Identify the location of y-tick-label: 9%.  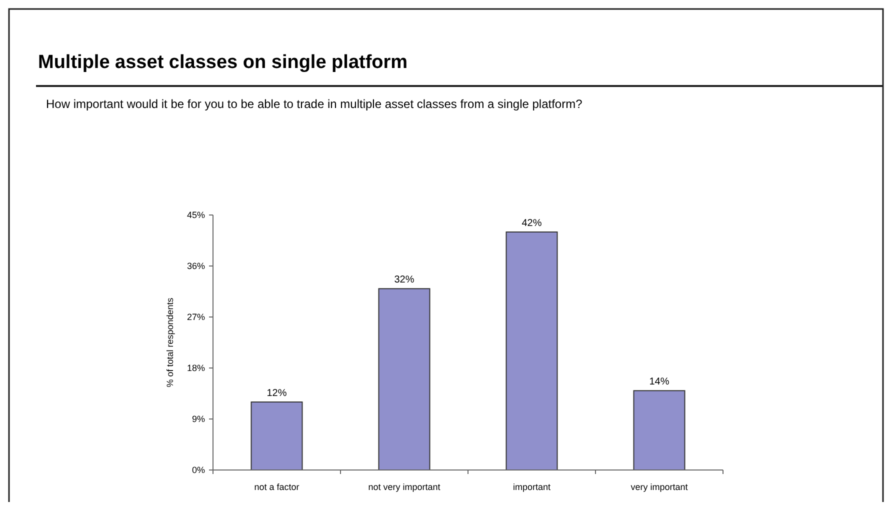
(198, 419).